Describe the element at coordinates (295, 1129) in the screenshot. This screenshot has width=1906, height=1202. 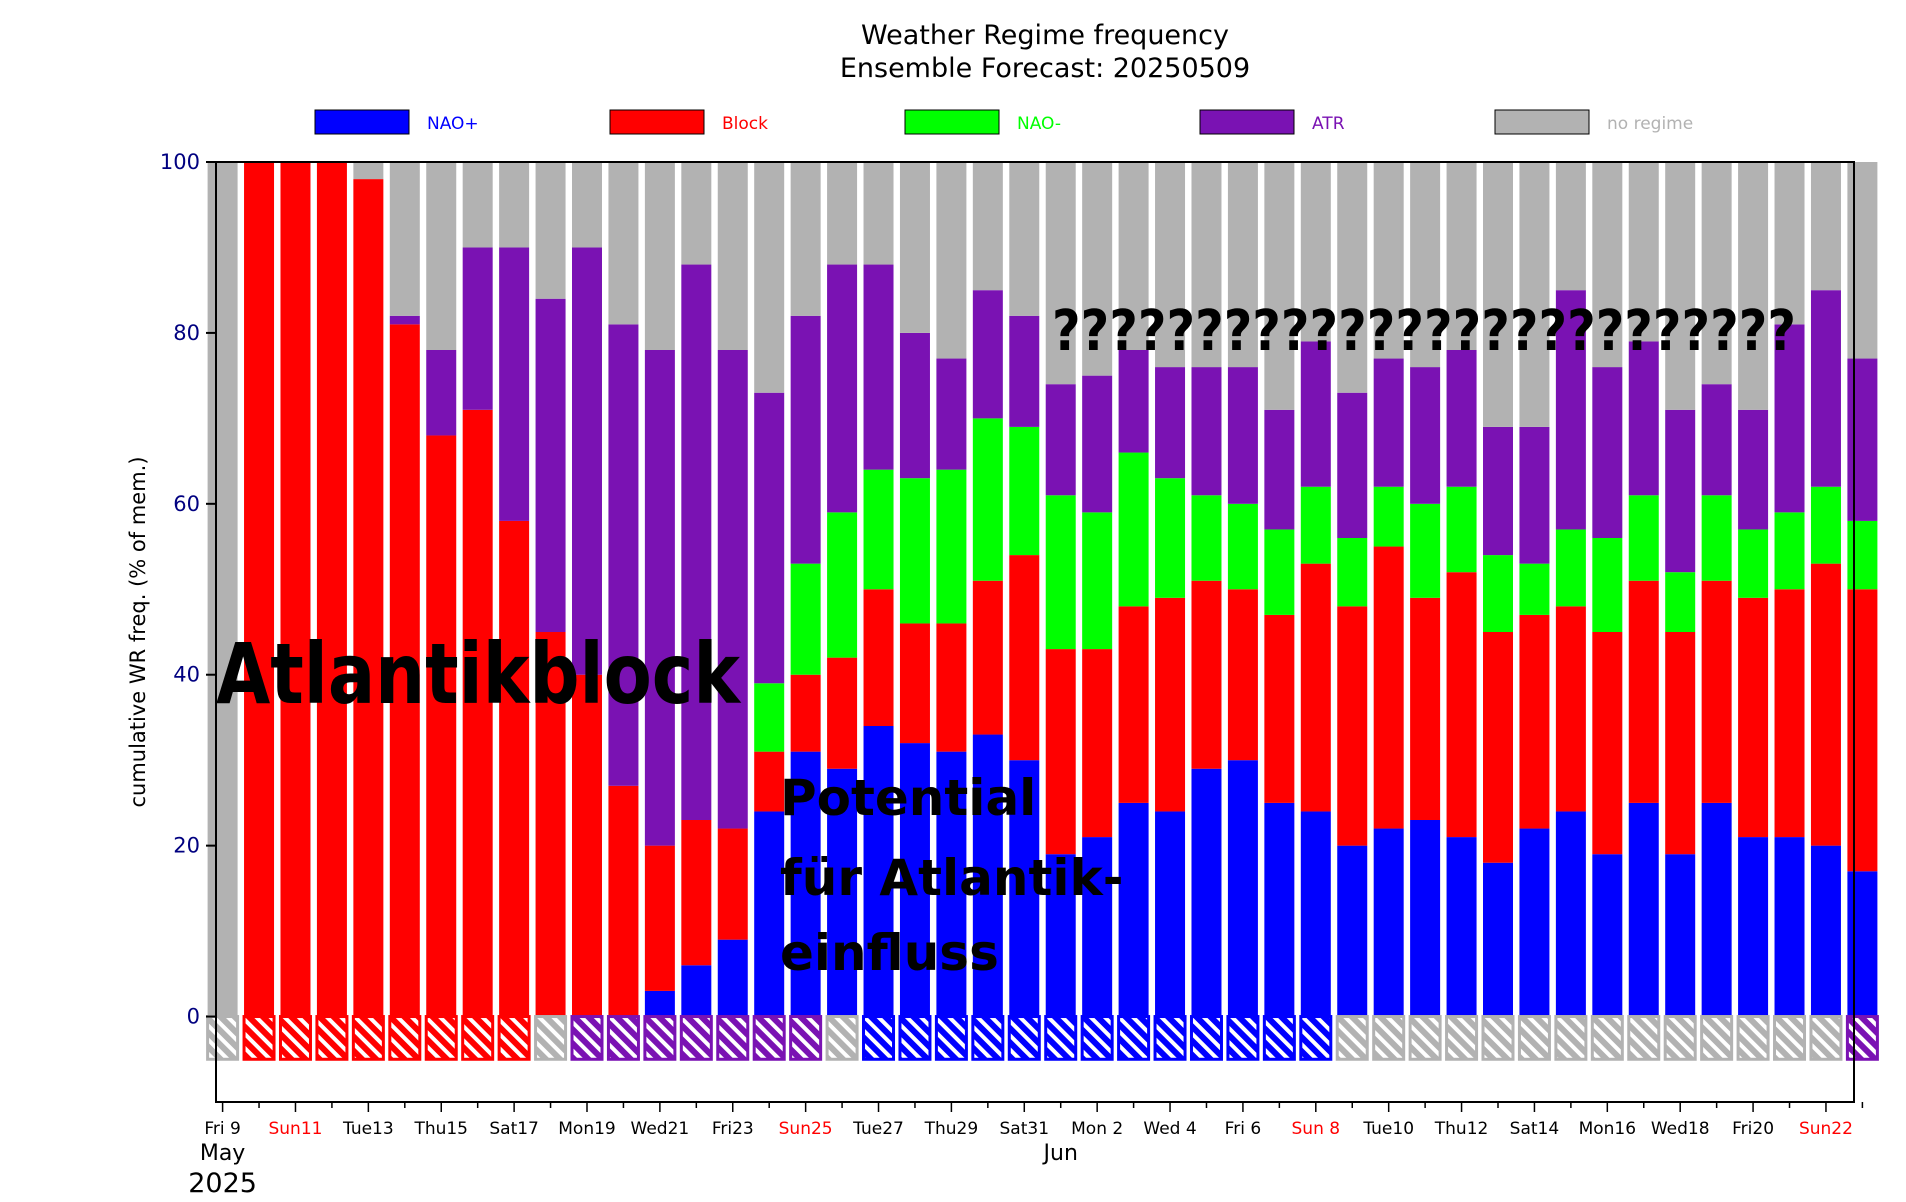
I see `x-tick-label: Sun11` at that location.